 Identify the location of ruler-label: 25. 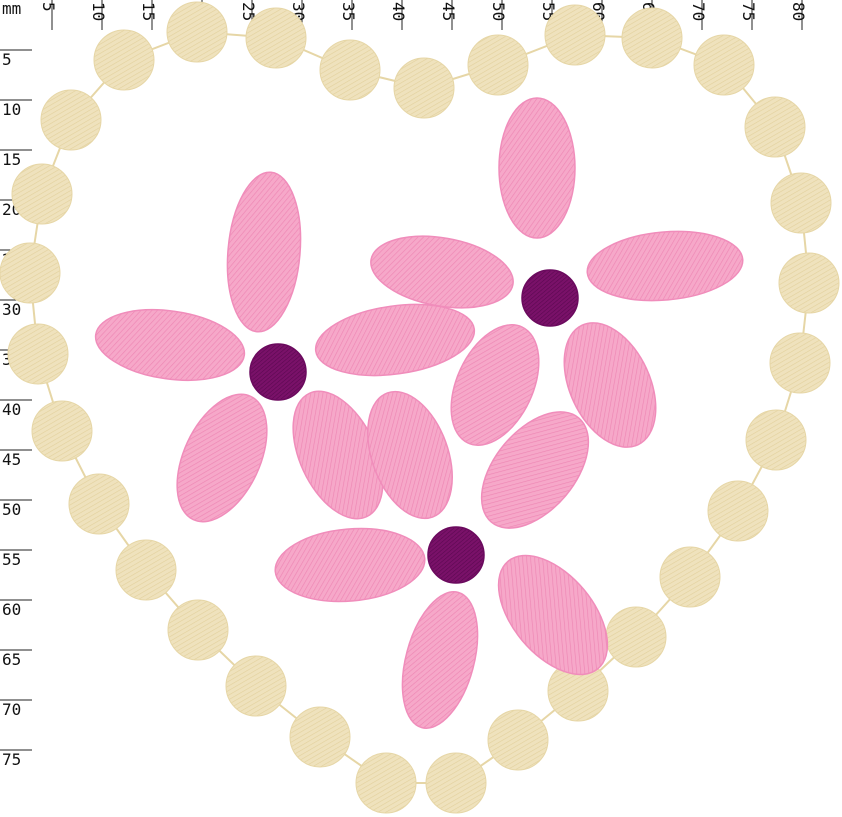
(248, 11).